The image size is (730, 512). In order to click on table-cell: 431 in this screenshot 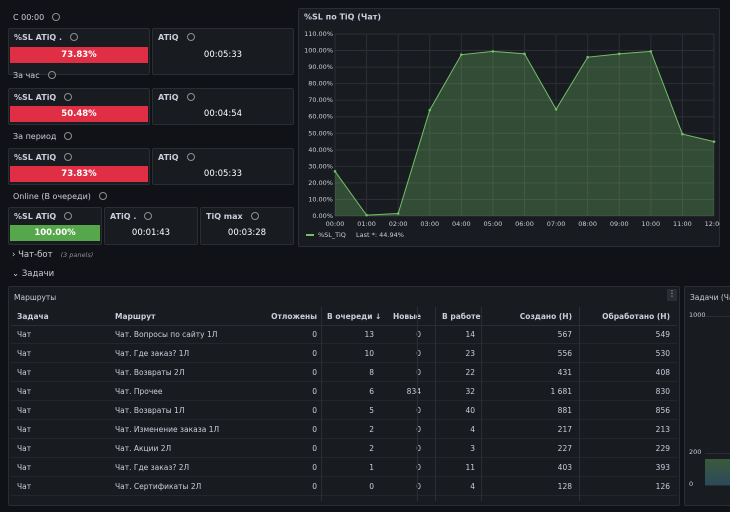, I will do `click(564, 372)`.